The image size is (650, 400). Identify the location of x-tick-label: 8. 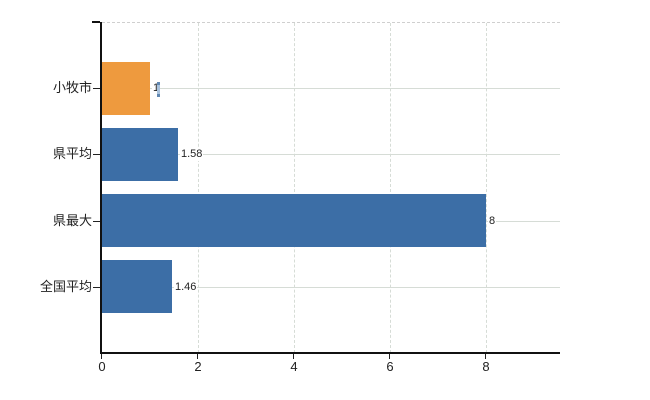
(486, 366).